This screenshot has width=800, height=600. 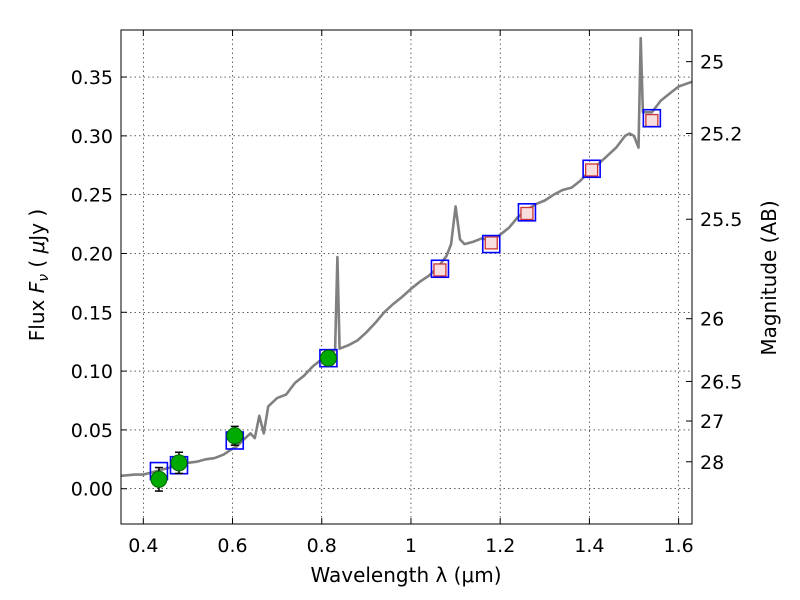 I want to click on x-tick-label: 1.6, so click(x=679, y=546).